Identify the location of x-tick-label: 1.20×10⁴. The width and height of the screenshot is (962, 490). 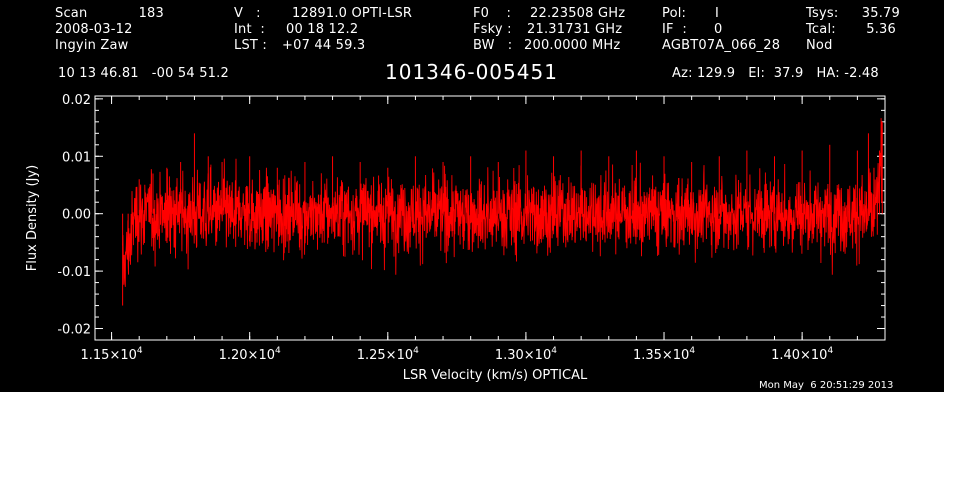
(250, 354).